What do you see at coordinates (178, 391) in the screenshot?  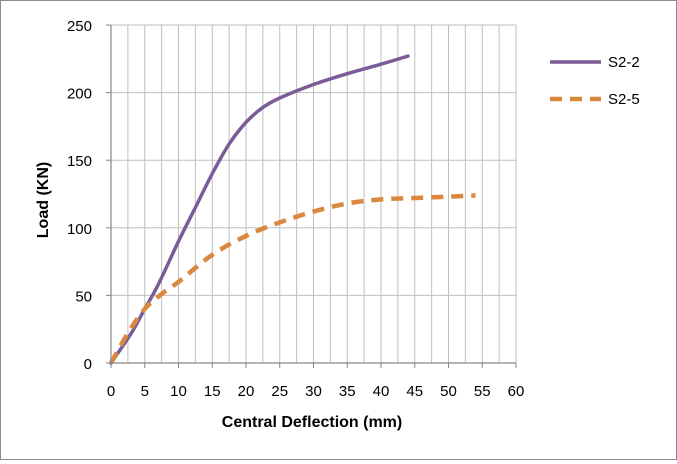 I see `x-tick-label: 10` at bounding box center [178, 391].